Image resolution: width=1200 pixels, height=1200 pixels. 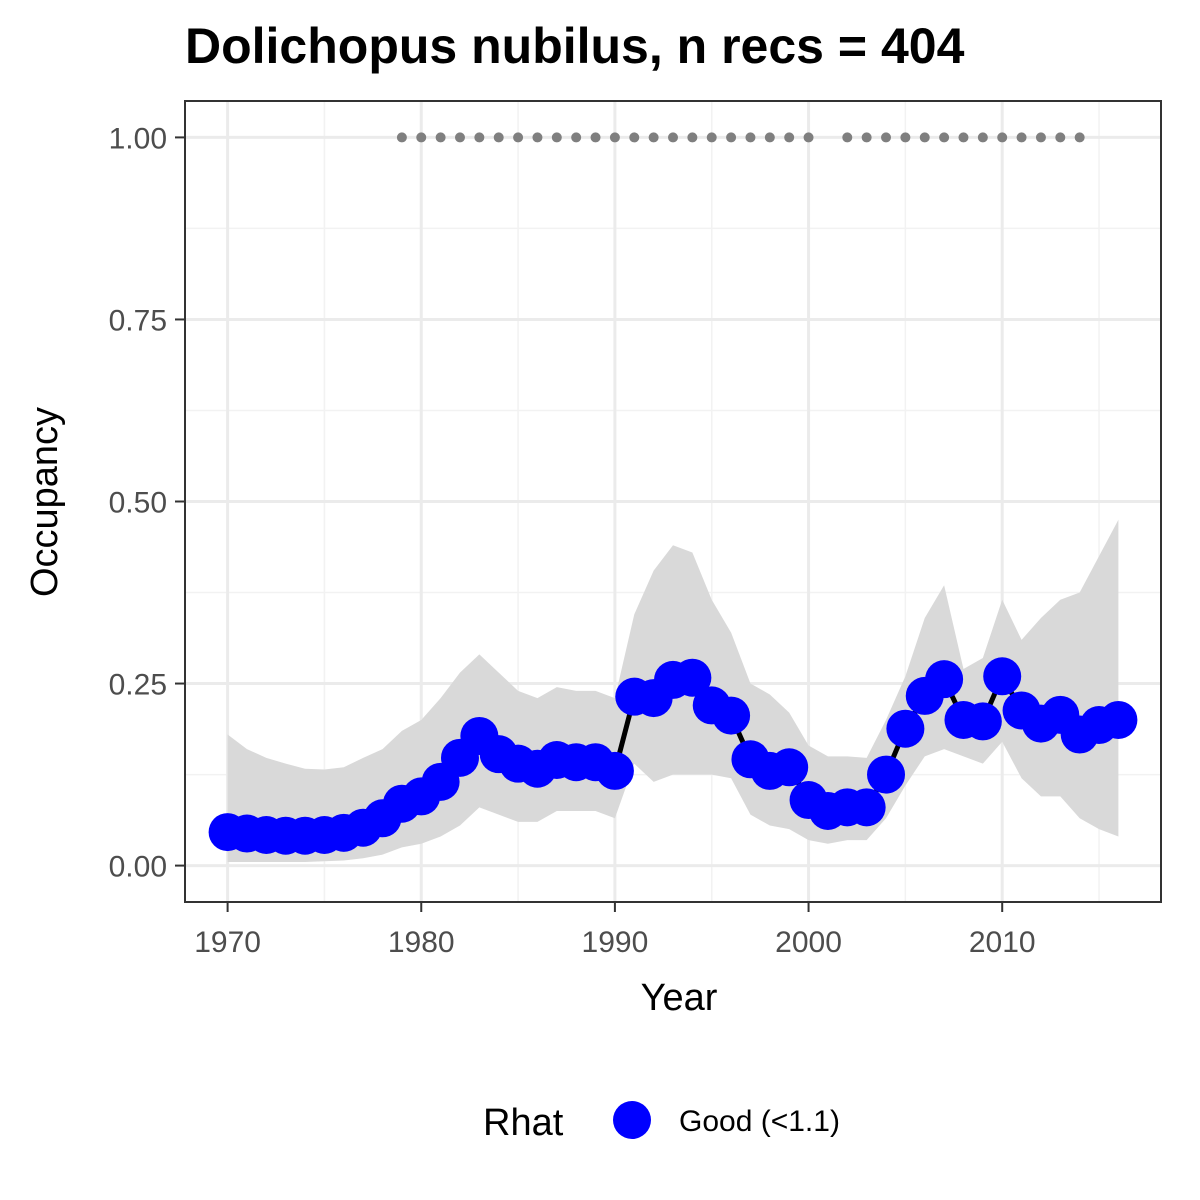 I want to click on x-tick-label: 2000, so click(x=808, y=942).